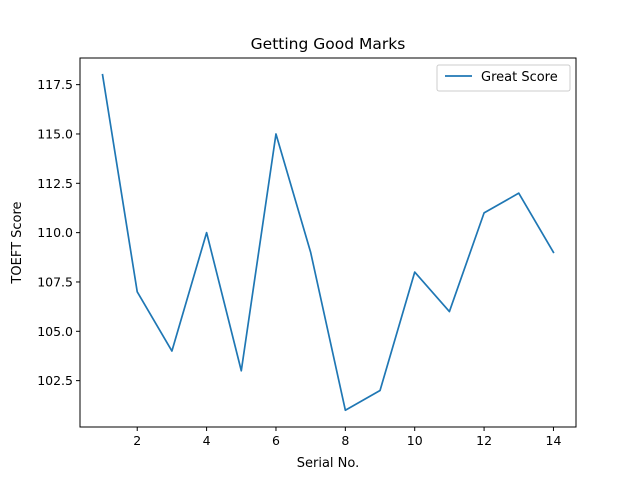  I want to click on x-tick-label: 6, so click(276, 440).